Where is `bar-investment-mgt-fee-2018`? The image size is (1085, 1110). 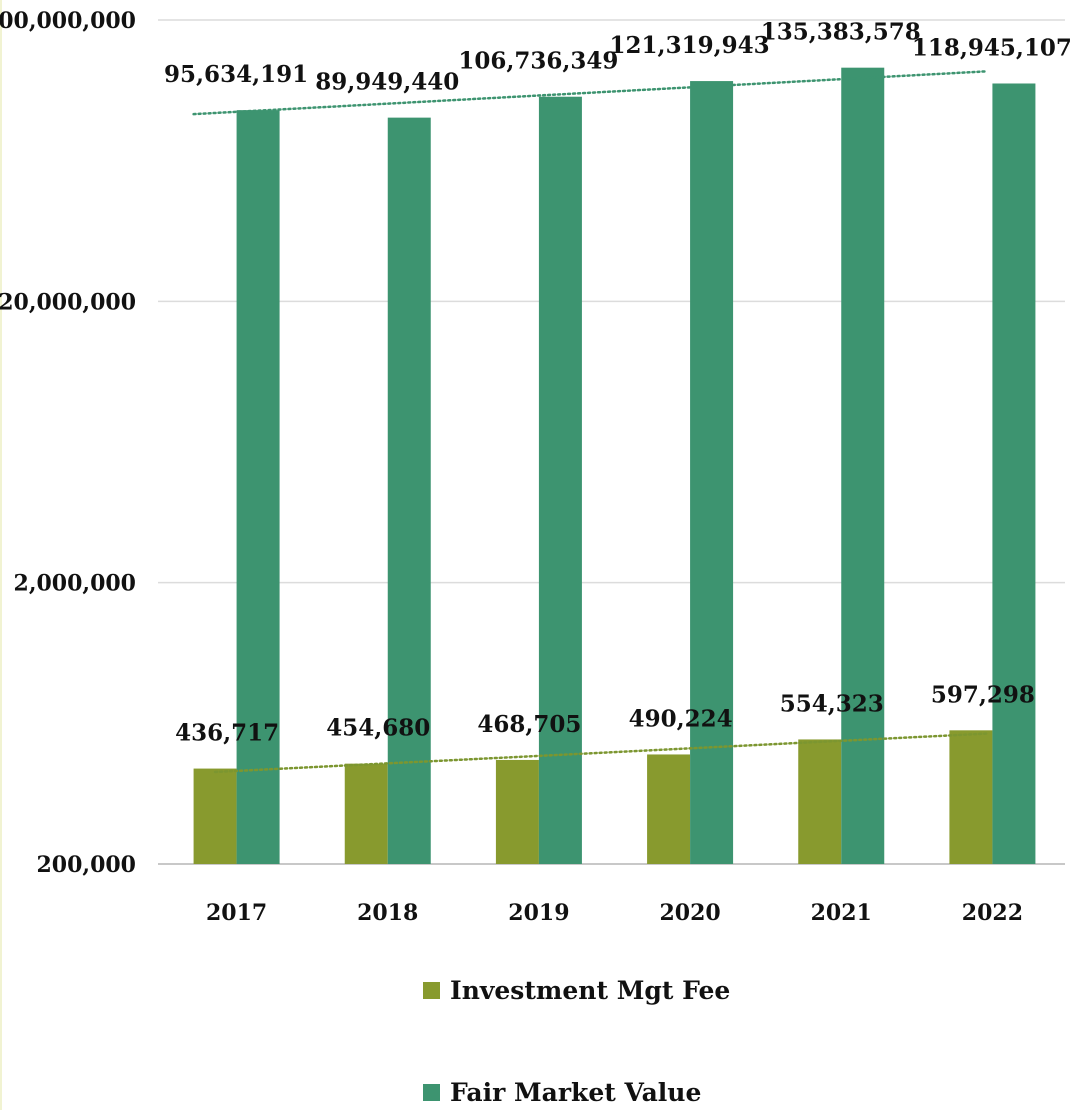
bar-investment-mgt-fee-2018 is located at coordinates (366, 813).